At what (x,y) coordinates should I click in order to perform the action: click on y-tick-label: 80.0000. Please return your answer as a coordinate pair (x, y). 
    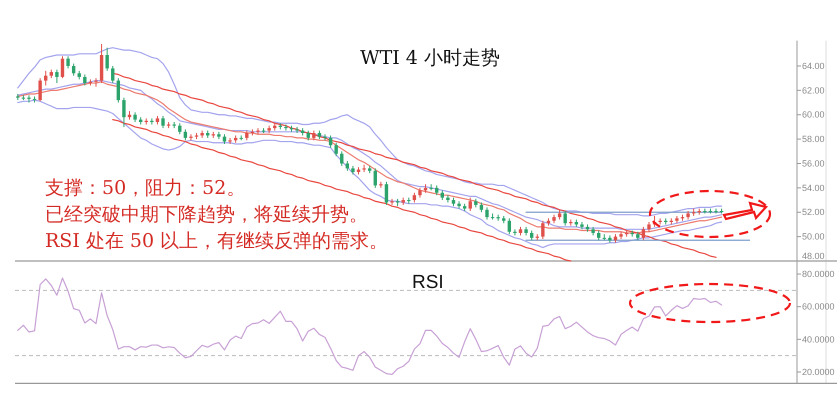
    Looking at the image, I should click on (818, 274).